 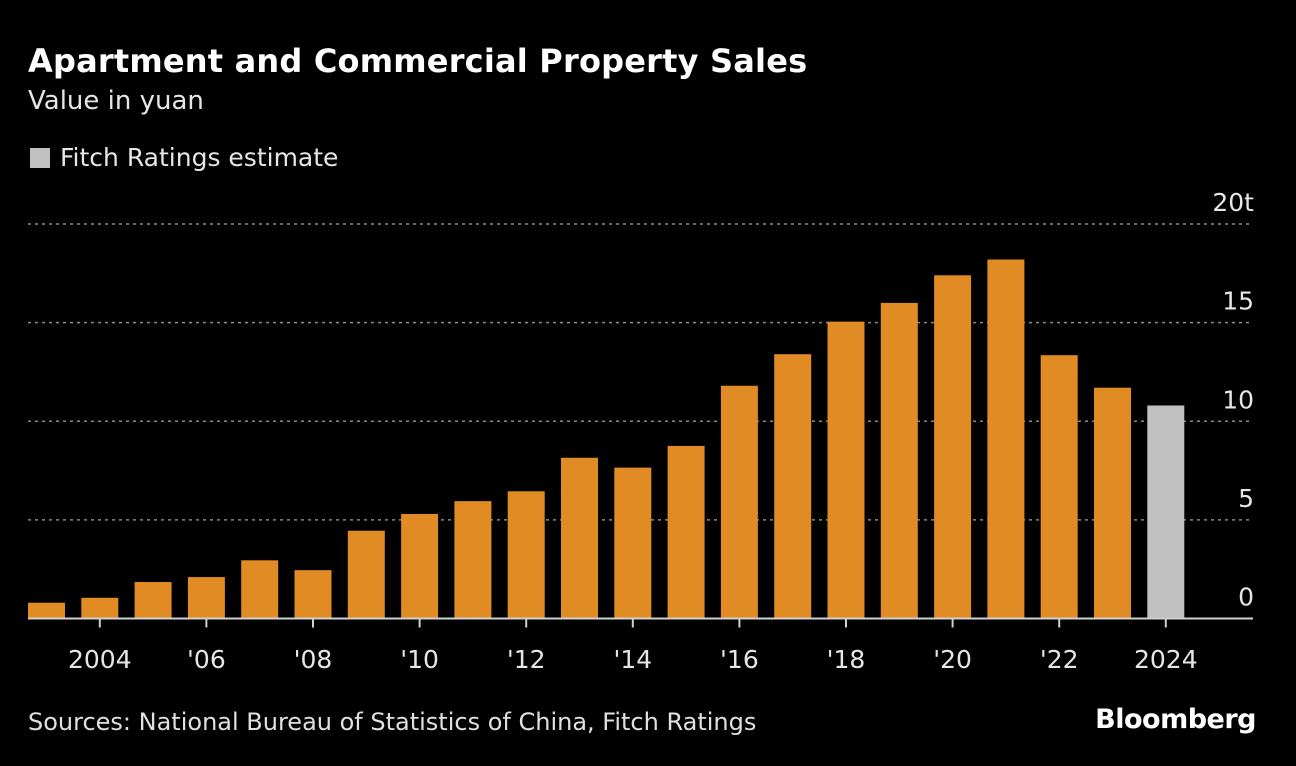 I want to click on x-tick-label: '10, so click(x=419, y=659).